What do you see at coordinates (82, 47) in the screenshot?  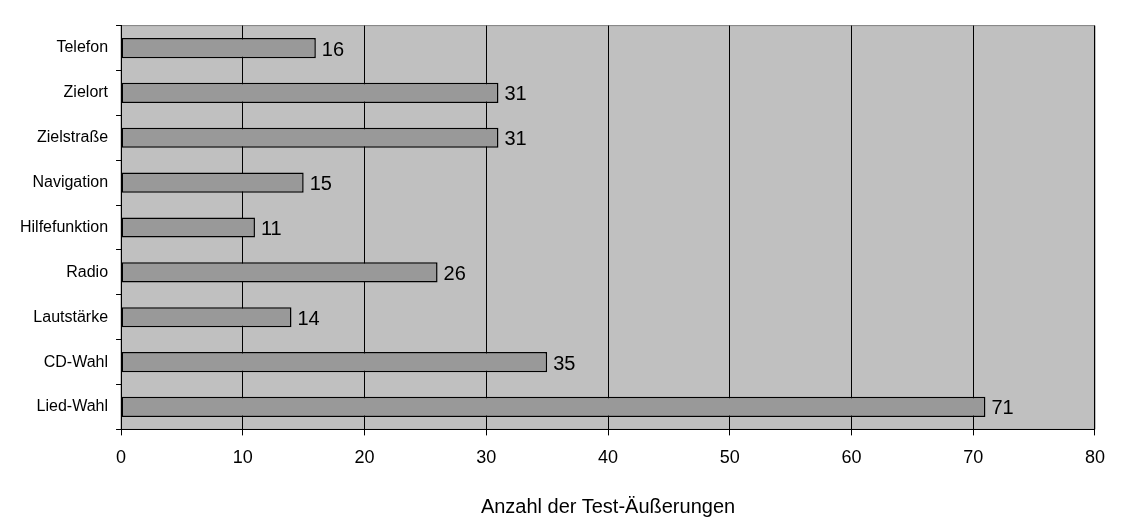 I see `y-tick-label: Telefon` at bounding box center [82, 47].